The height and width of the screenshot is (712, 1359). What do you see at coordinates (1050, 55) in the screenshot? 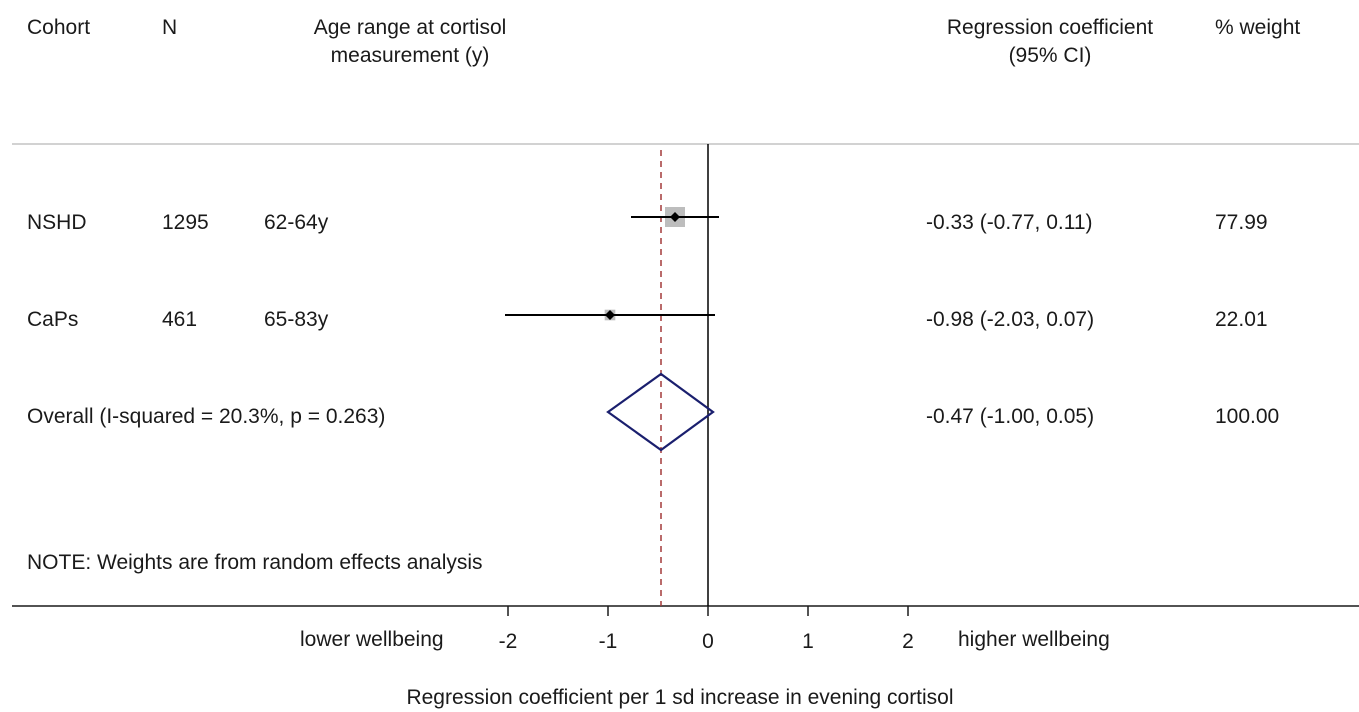
I see `header-coef-line2: (95% CI)` at bounding box center [1050, 55].